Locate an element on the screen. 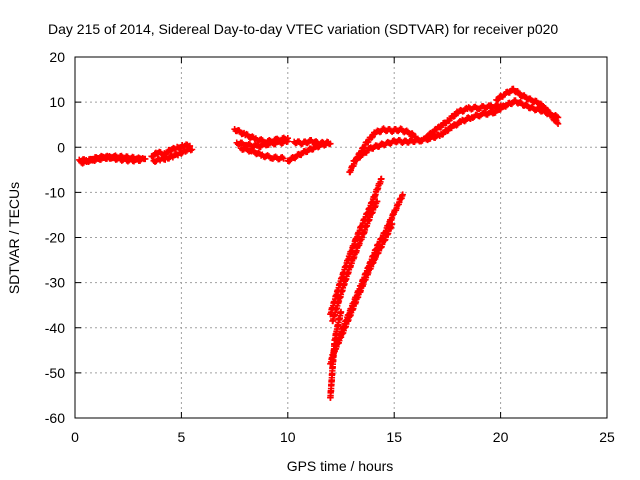 This screenshot has width=640, height=480. x-tick-label: 15 is located at coordinates (394, 437).